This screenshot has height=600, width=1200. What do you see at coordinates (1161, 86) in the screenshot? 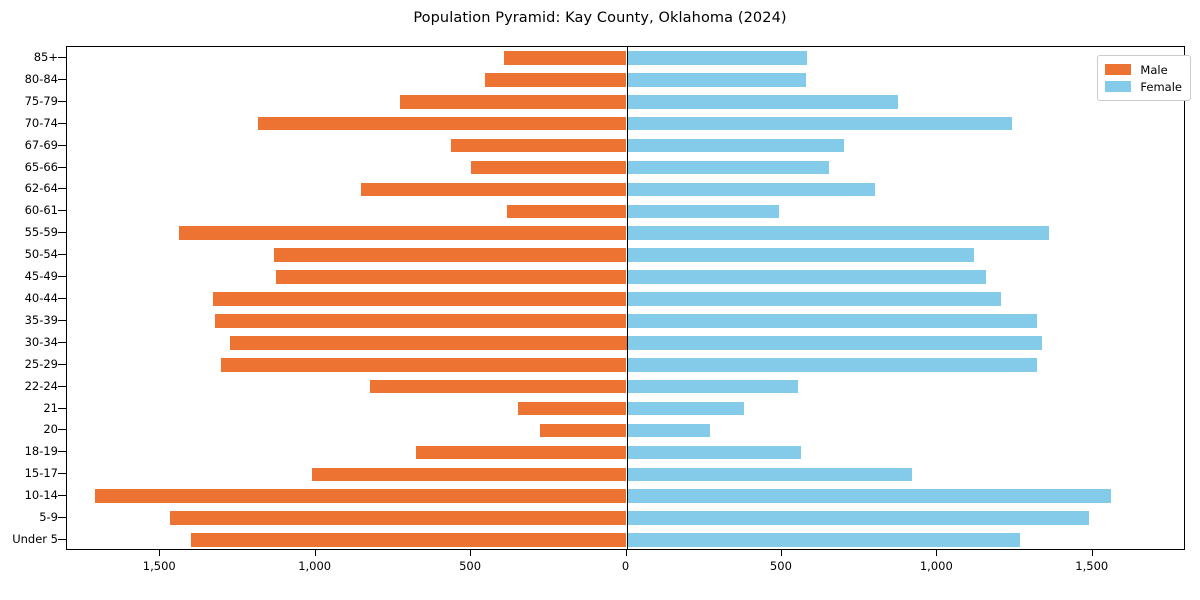
I see `legend-label-female: Female` at bounding box center [1161, 86].